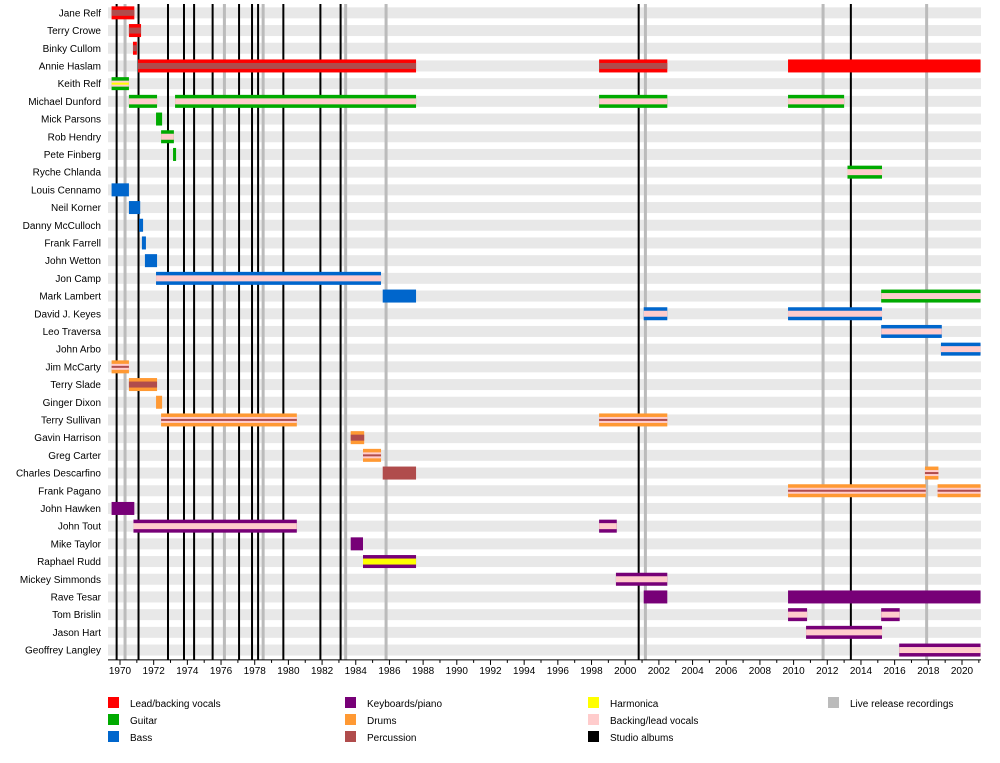 Image resolution: width=1000 pixels, height=763 pixels. What do you see at coordinates (79, 527) in the screenshot?
I see `member-name: John Tout` at bounding box center [79, 527].